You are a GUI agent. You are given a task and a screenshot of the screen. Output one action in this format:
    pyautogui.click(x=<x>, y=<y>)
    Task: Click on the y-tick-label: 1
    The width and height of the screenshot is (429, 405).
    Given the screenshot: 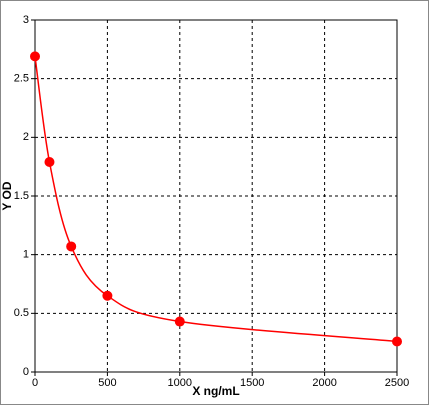 What is the action you would take?
    pyautogui.click(x=26, y=255)
    